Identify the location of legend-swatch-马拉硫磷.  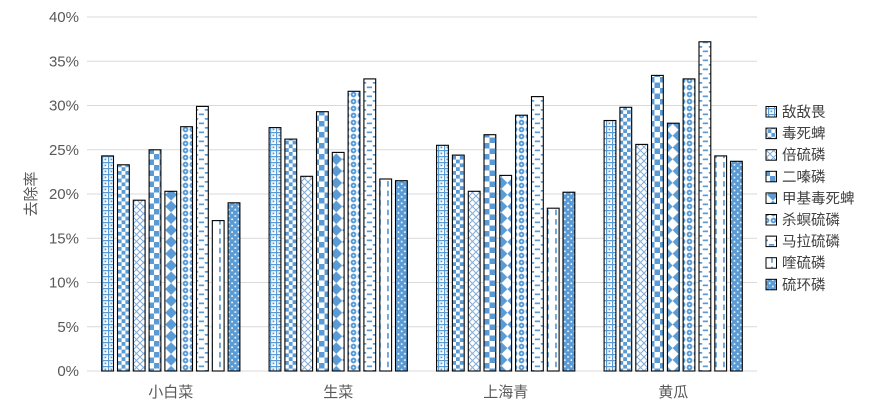
(771, 241).